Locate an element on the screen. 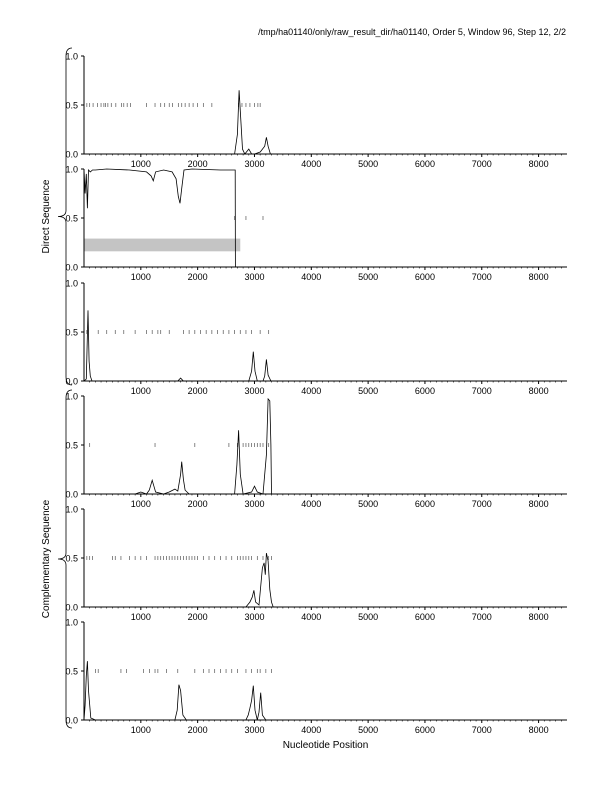  direct-sequence-brace is located at coordinates (65, 216).